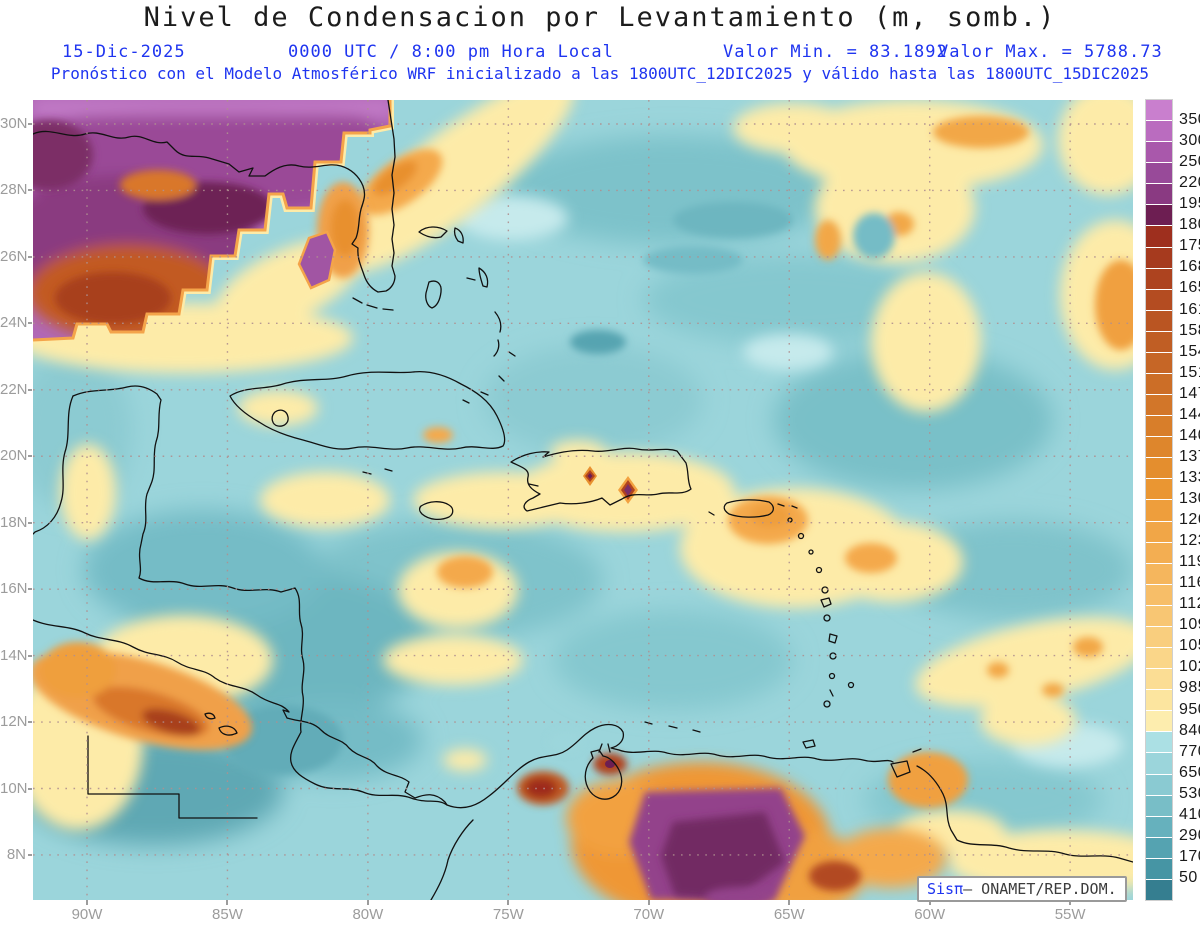 The height and width of the screenshot is (927, 1200). What do you see at coordinates (508, 914) in the screenshot?
I see `lon-label: 75W` at bounding box center [508, 914].